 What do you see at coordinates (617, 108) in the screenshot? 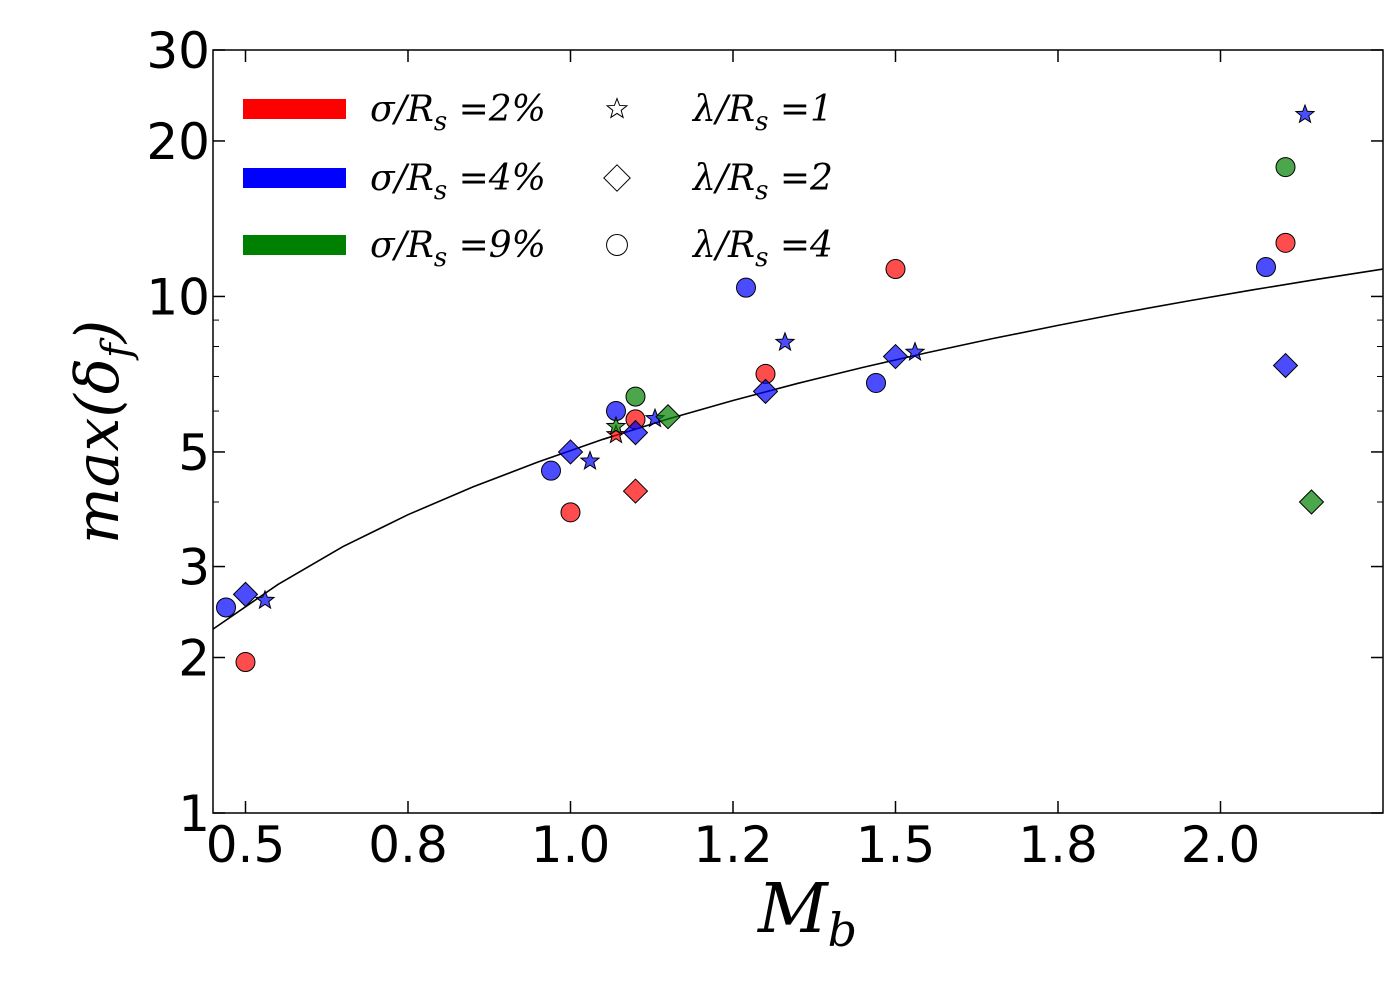
I see `legend-marker-star` at bounding box center [617, 108].